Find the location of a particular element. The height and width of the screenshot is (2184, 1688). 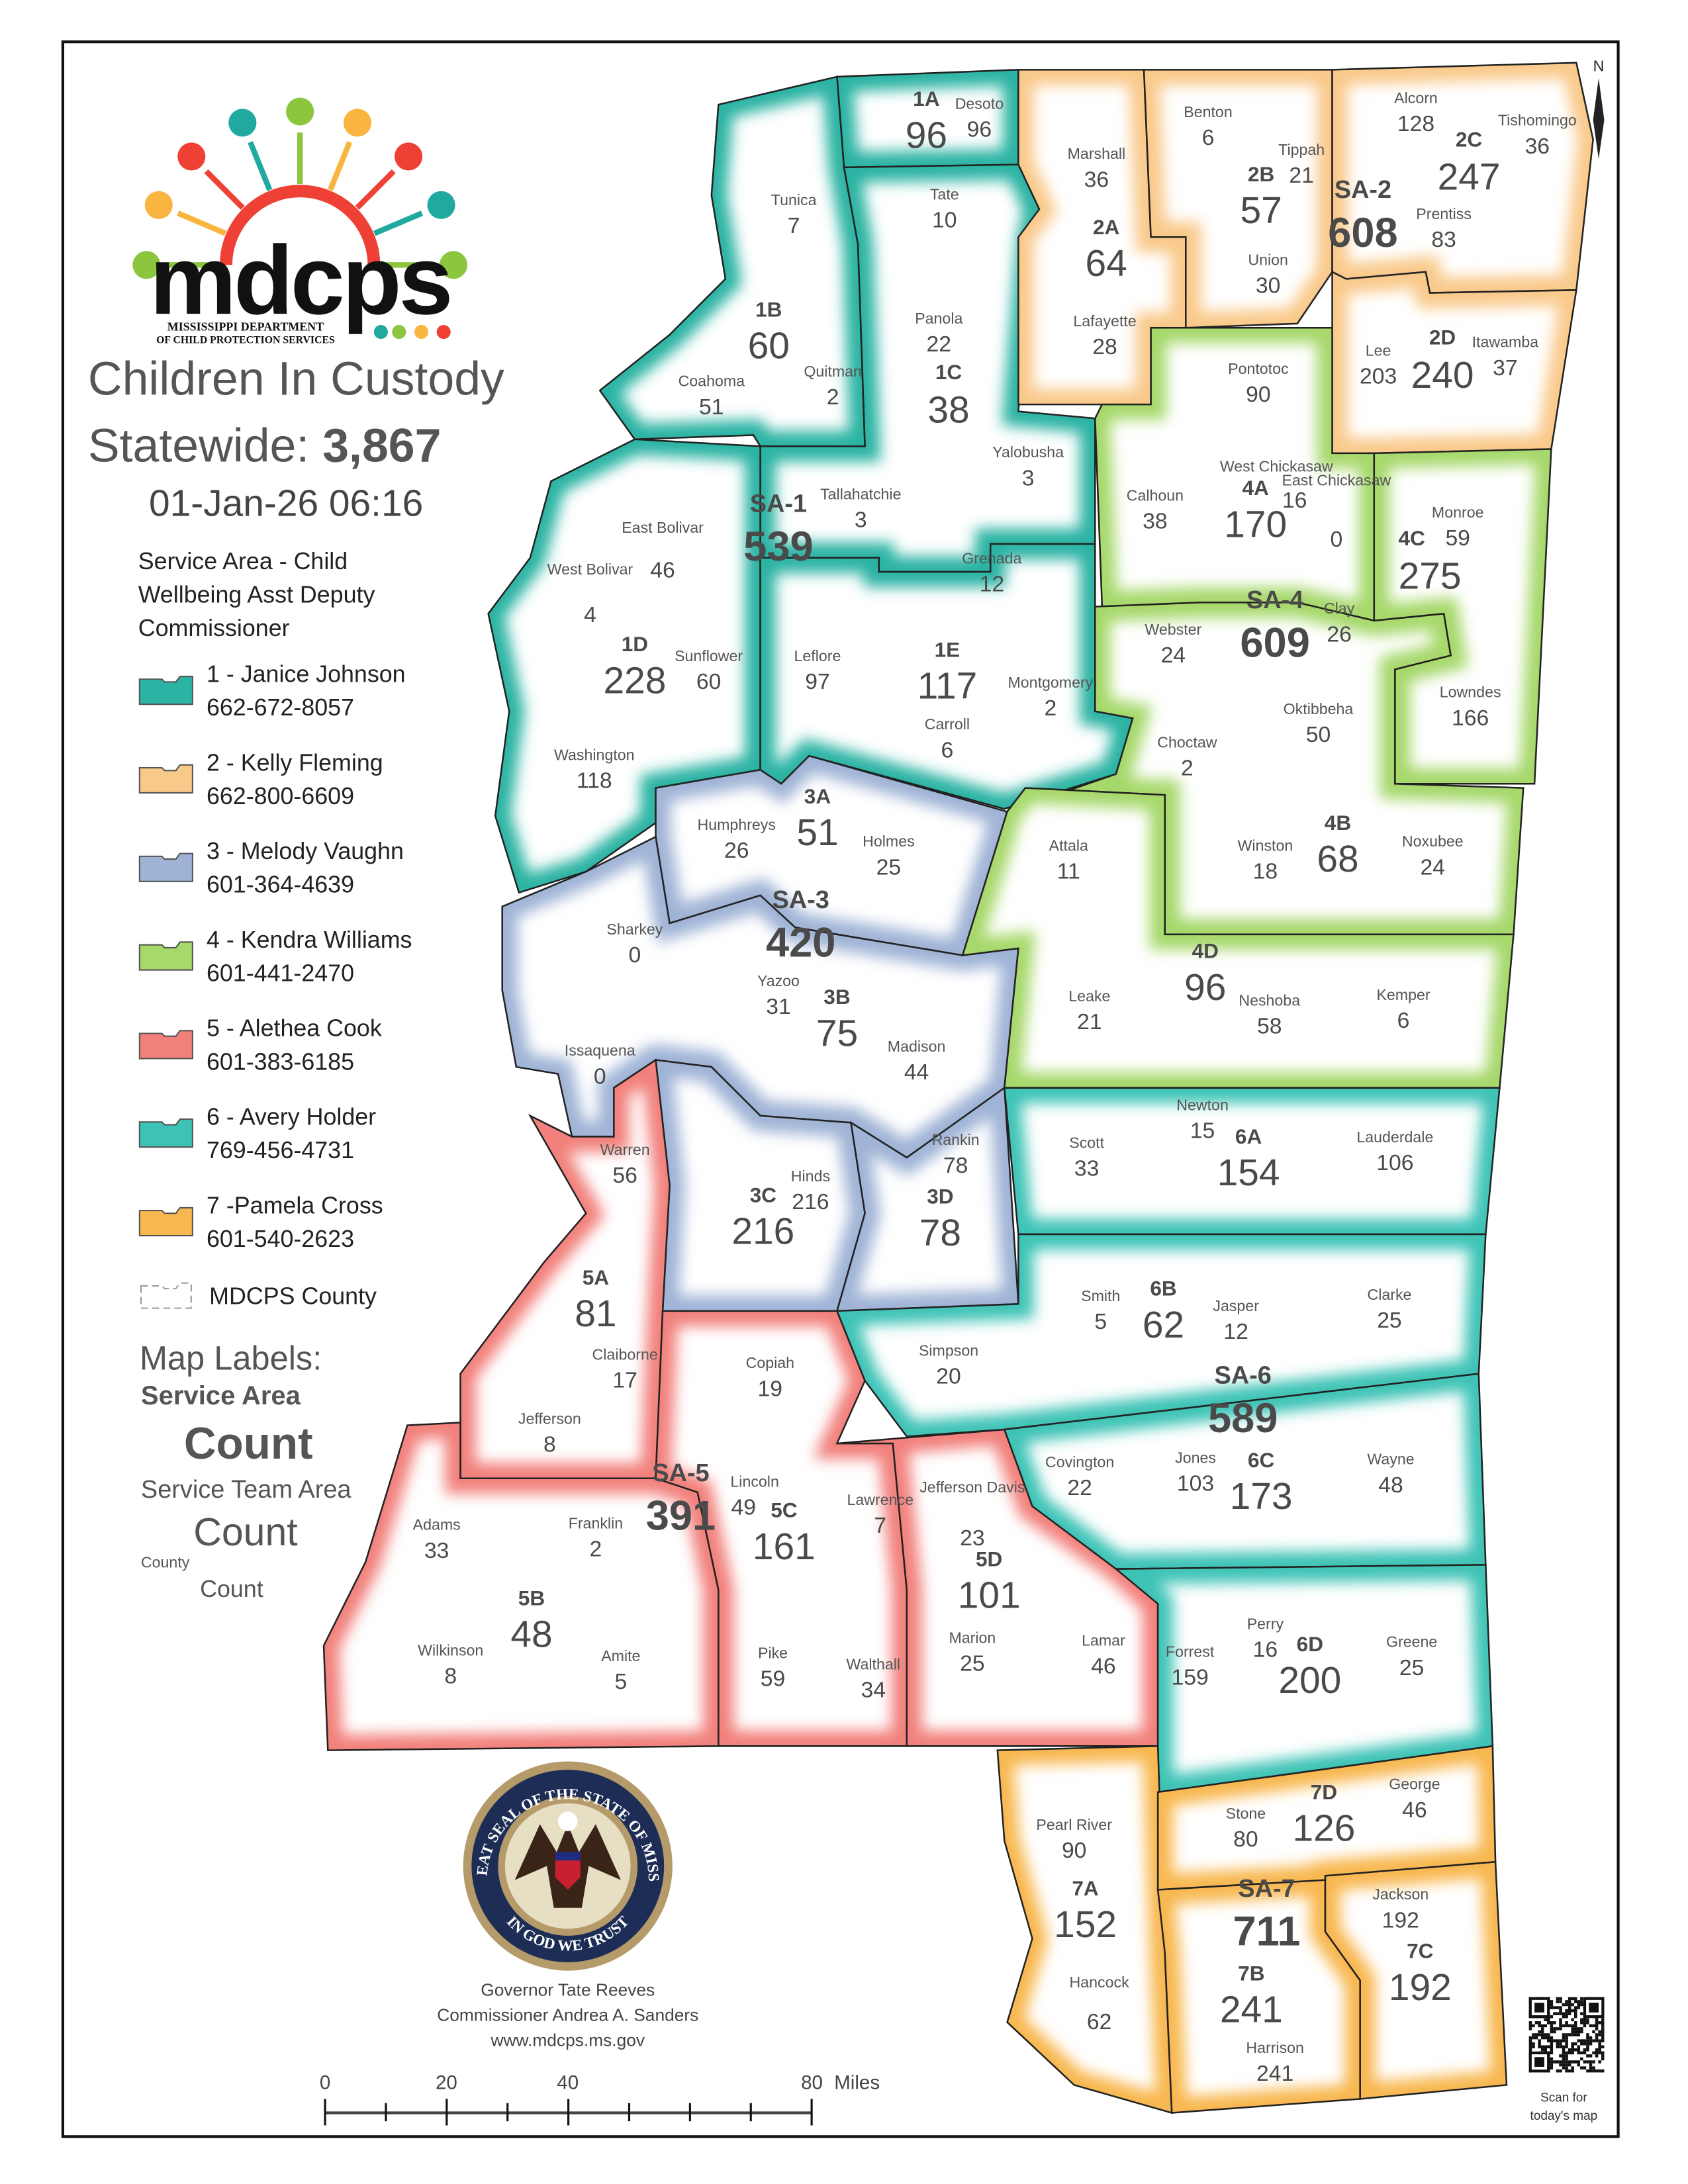

county-count: 78 is located at coordinates (955, 1165).